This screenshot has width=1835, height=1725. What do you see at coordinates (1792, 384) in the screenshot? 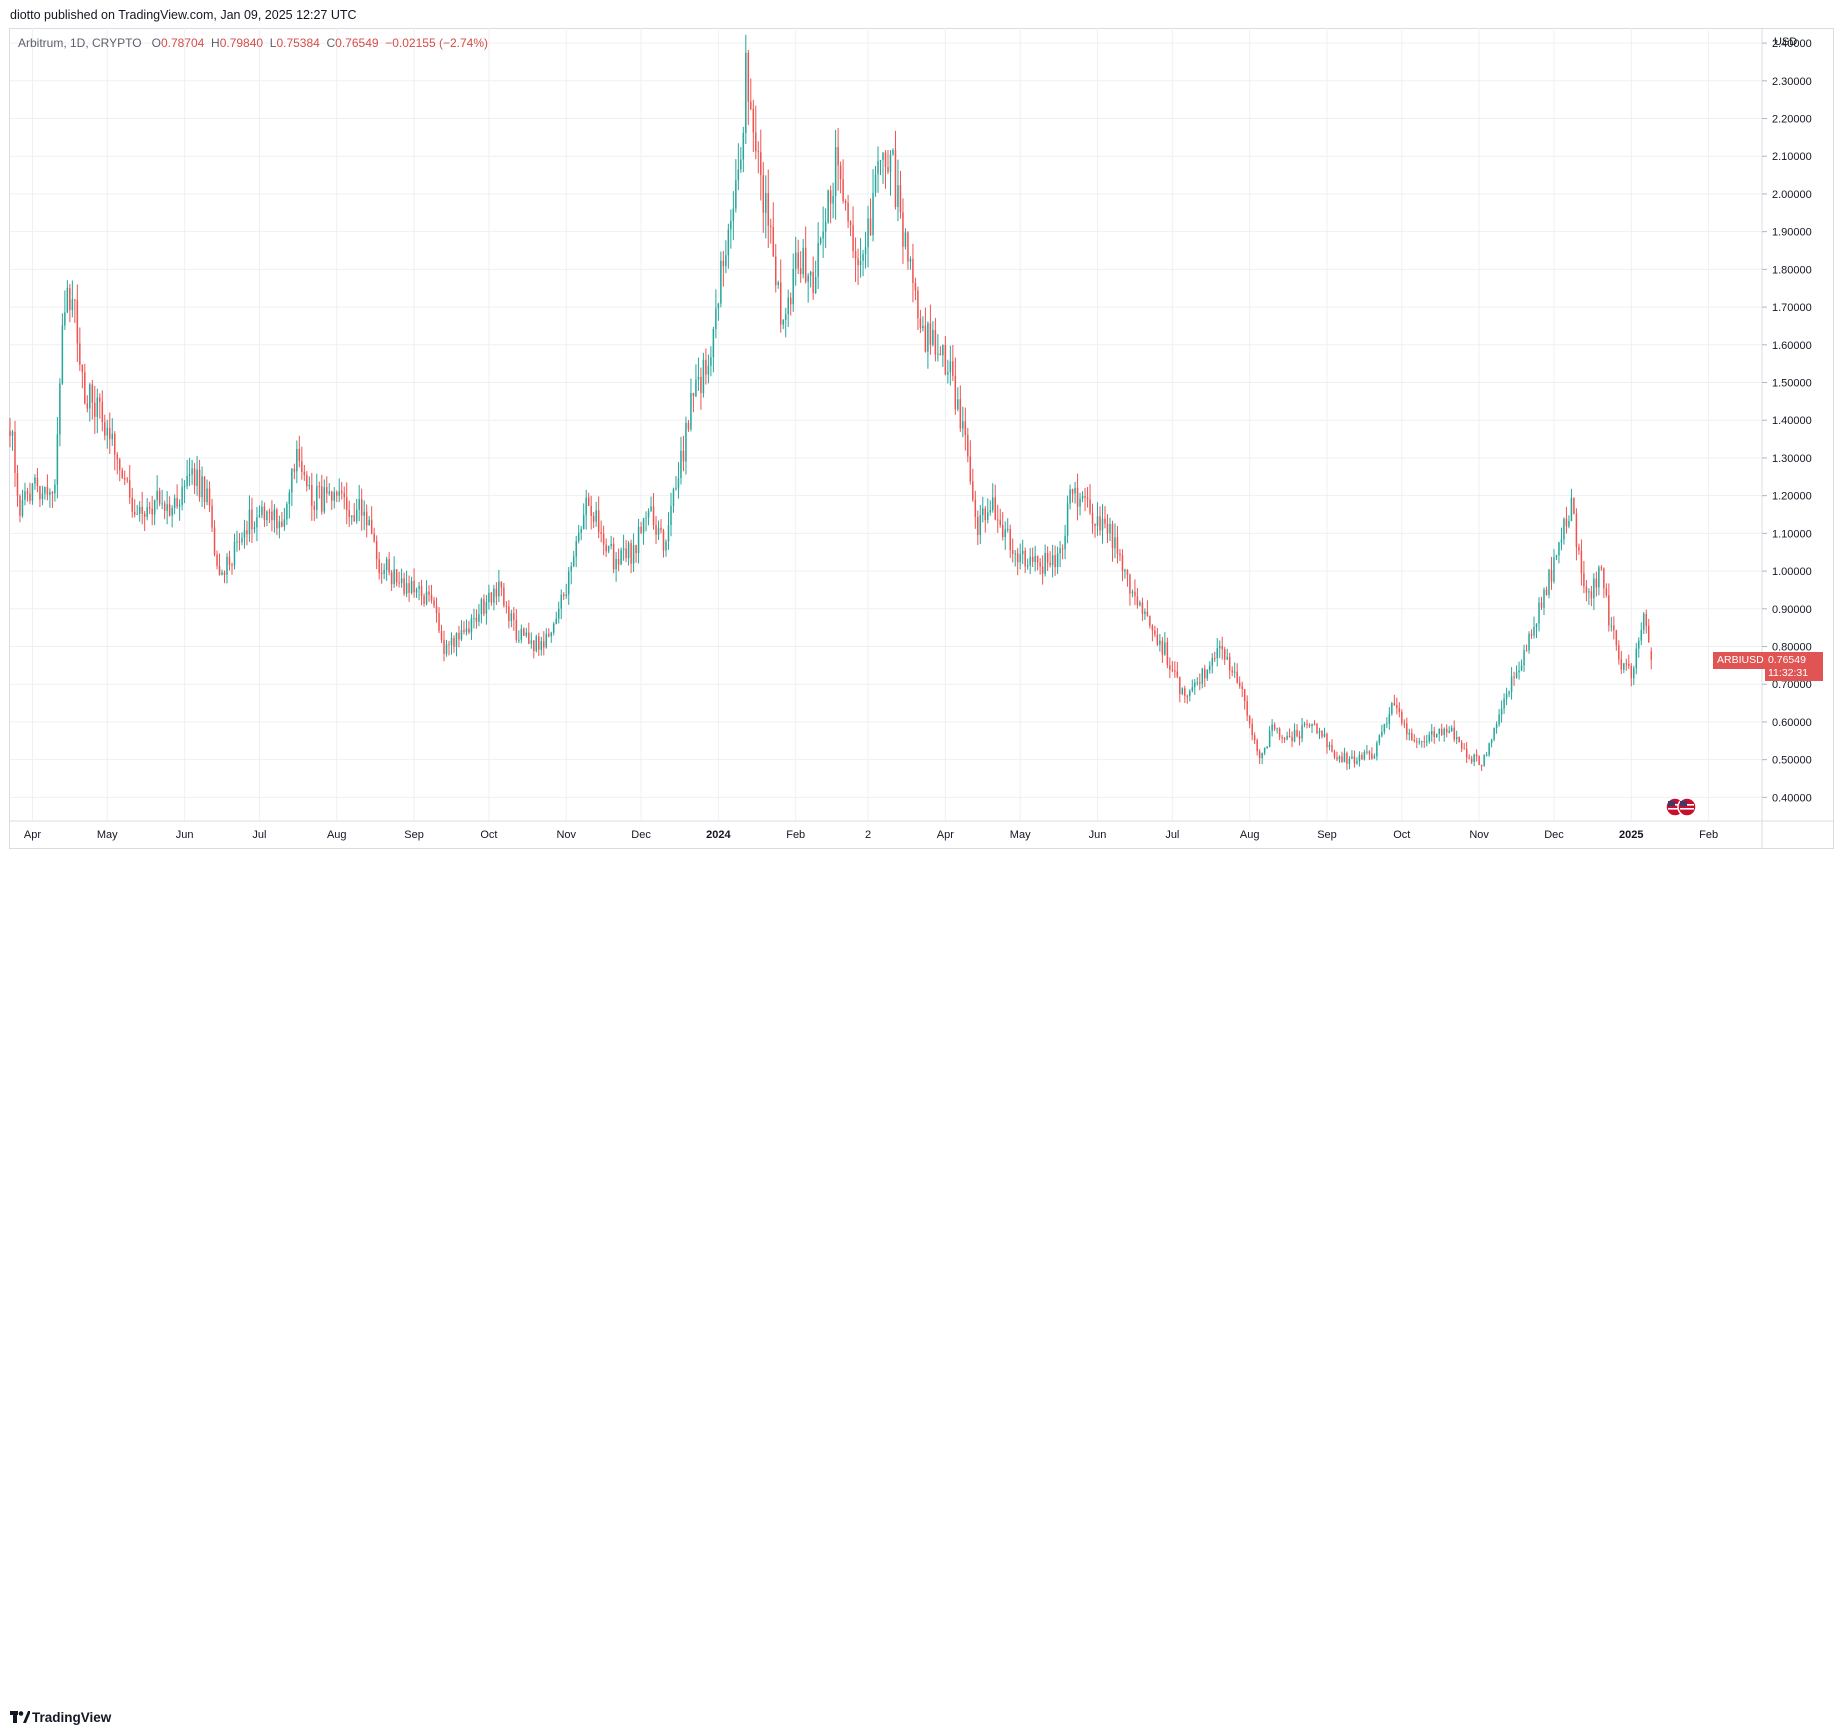
I see `y-tick-label: 1.50000` at bounding box center [1792, 384].